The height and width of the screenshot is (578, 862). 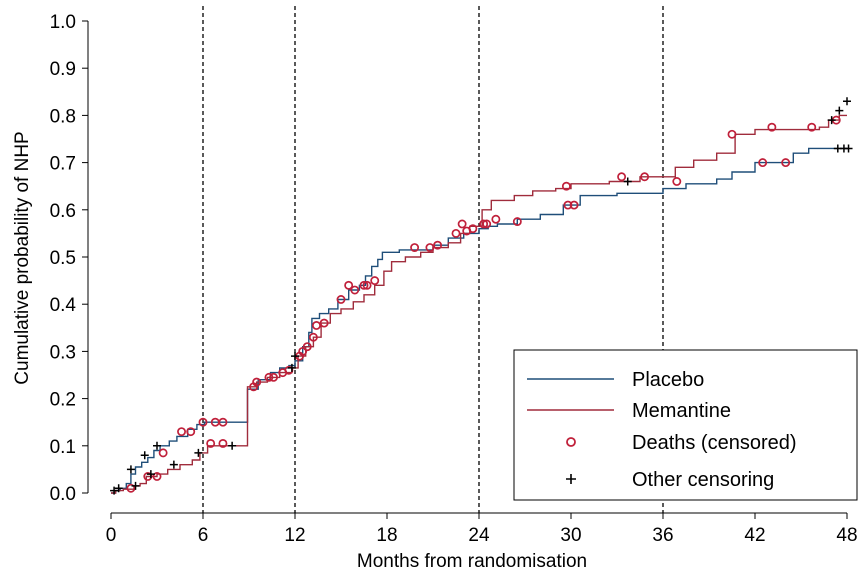 I want to click on x-tick-label: 6, so click(x=203, y=535).